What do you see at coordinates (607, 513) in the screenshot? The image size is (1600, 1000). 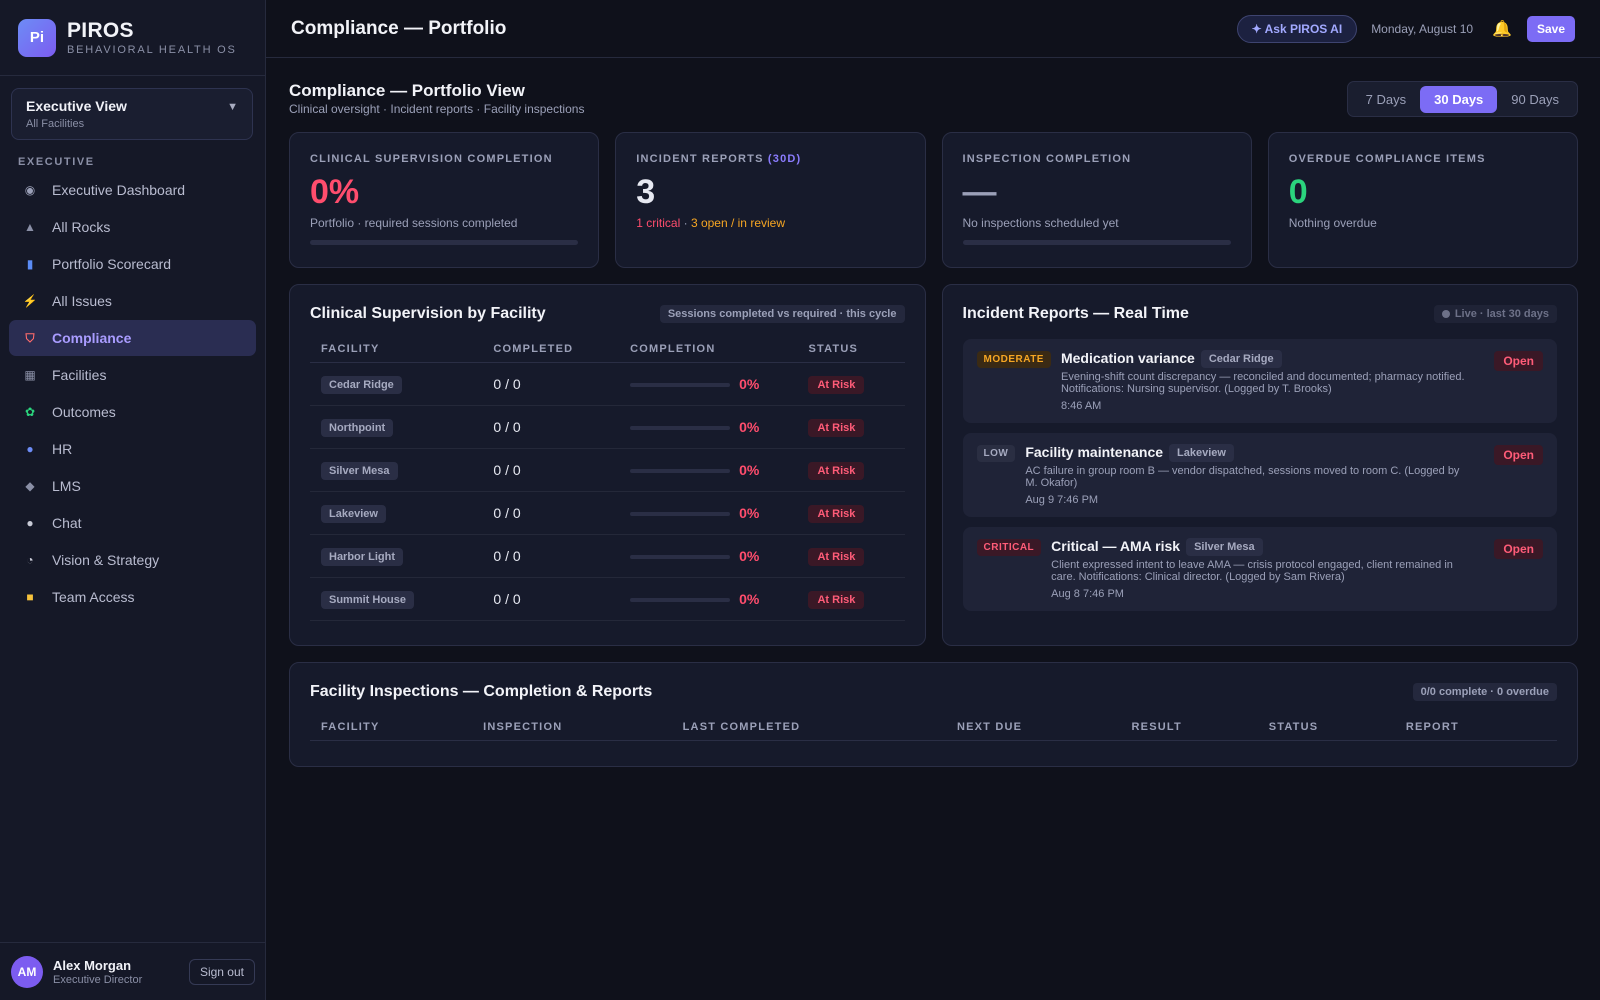 I see `table-row: Lakeview 0 / 0 0% At Risk` at bounding box center [607, 513].